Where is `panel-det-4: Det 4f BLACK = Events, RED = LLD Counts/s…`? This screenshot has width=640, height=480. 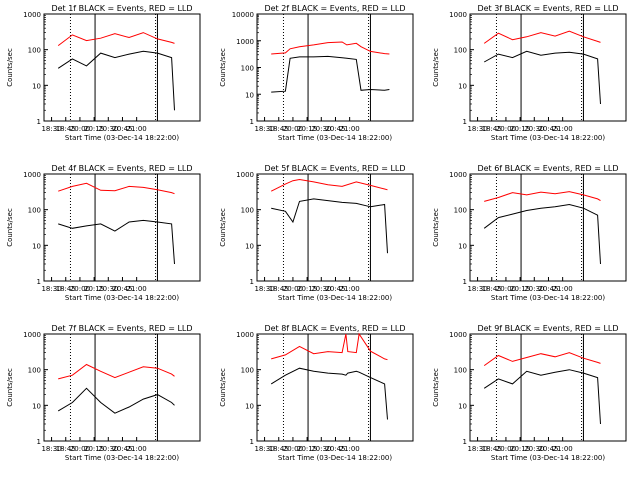 panel-det-4: Det 4f BLACK = Events, RED = LLD Counts/s… is located at coordinates (103, 233).